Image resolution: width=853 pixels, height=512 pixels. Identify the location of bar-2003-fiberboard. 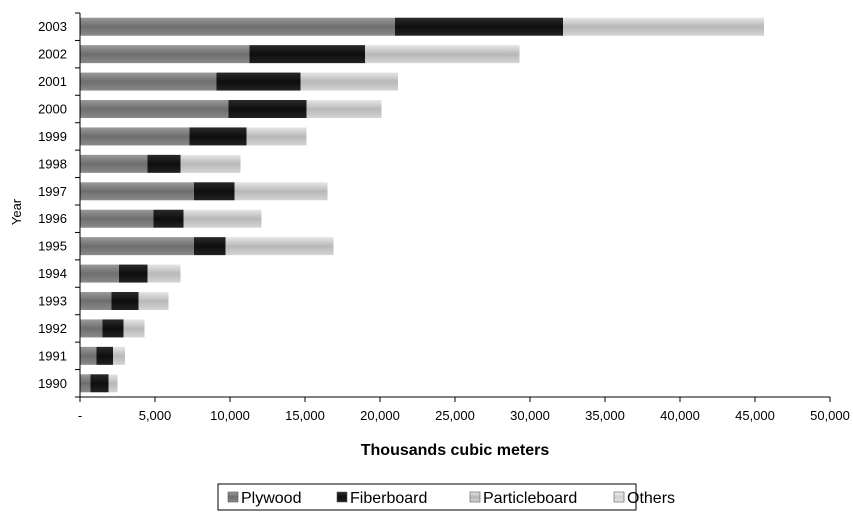
(479, 26).